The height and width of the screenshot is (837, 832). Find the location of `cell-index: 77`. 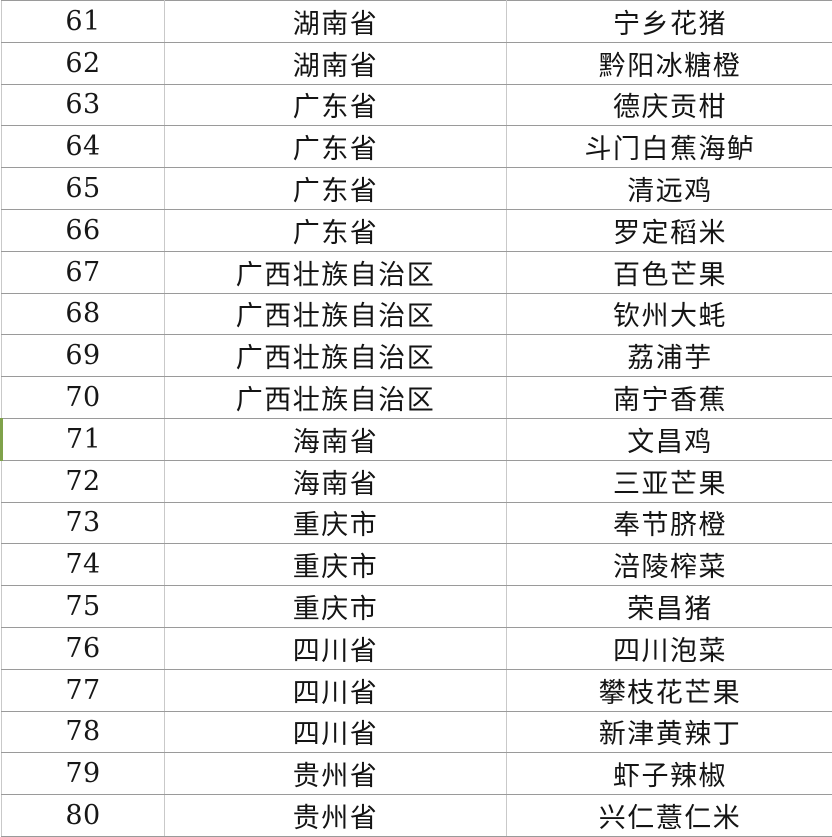

cell-index: 77 is located at coordinates (83, 690).